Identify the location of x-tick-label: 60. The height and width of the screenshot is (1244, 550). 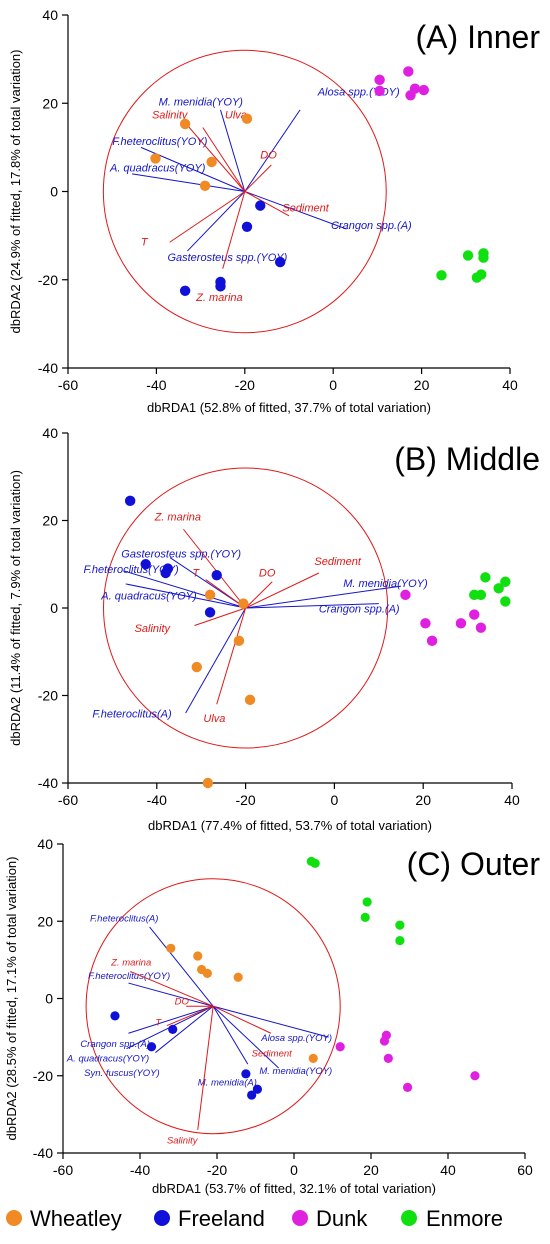
(525, 1170).